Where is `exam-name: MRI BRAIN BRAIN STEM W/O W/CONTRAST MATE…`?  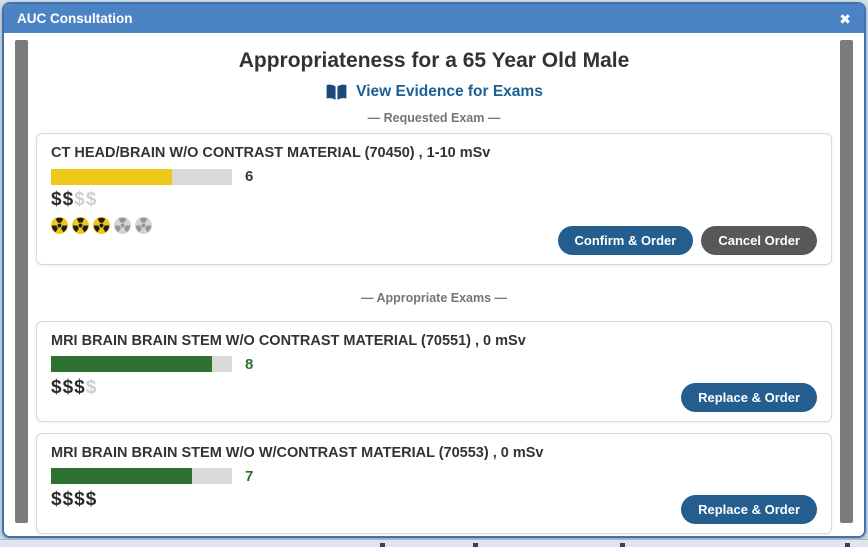
exam-name: MRI BRAIN BRAIN STEM W/O W/CONTRAST MATE… is located at coordinates (297, 452).